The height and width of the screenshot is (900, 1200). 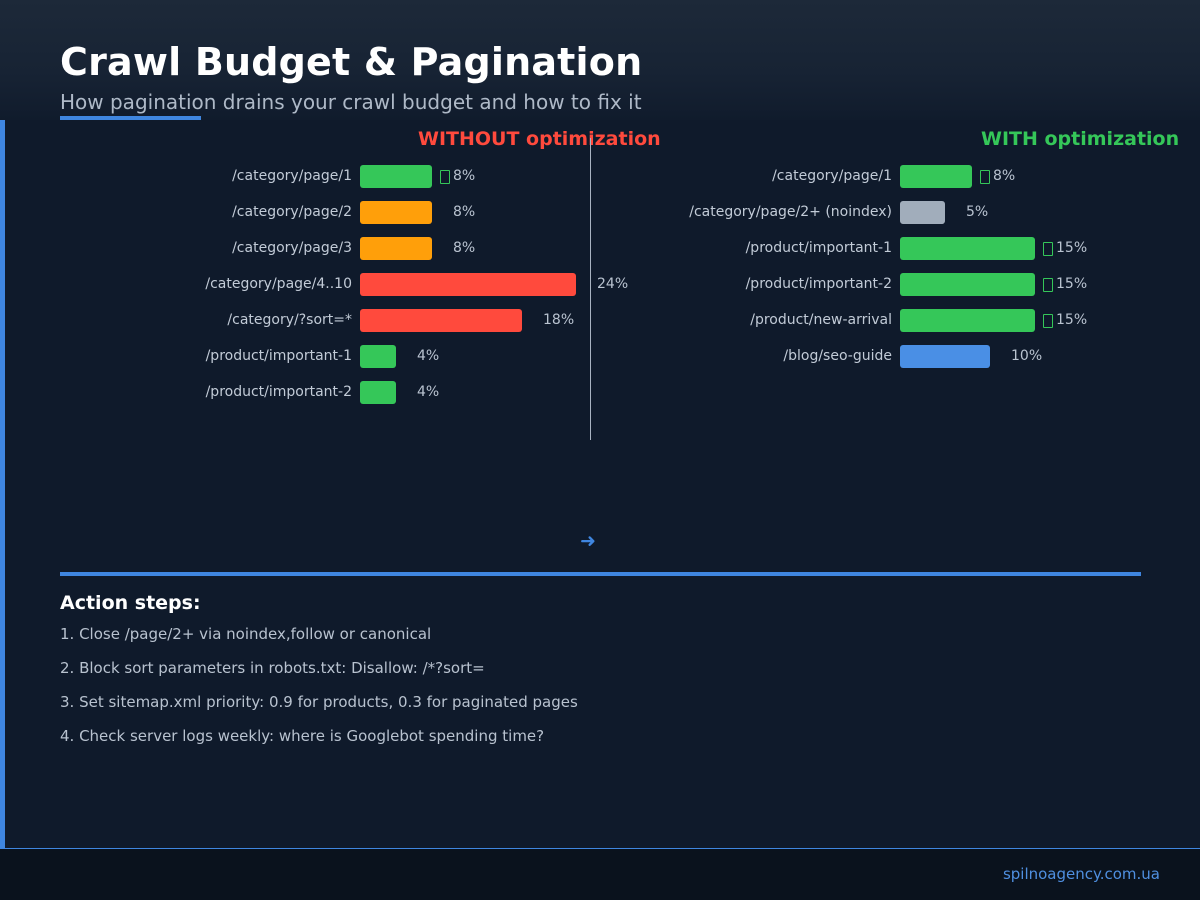 What do you see at coordinates (289, 320) in the screenshot?
I see `bar-category-label: /category/?sort=*` at bounding box center [289, 320].